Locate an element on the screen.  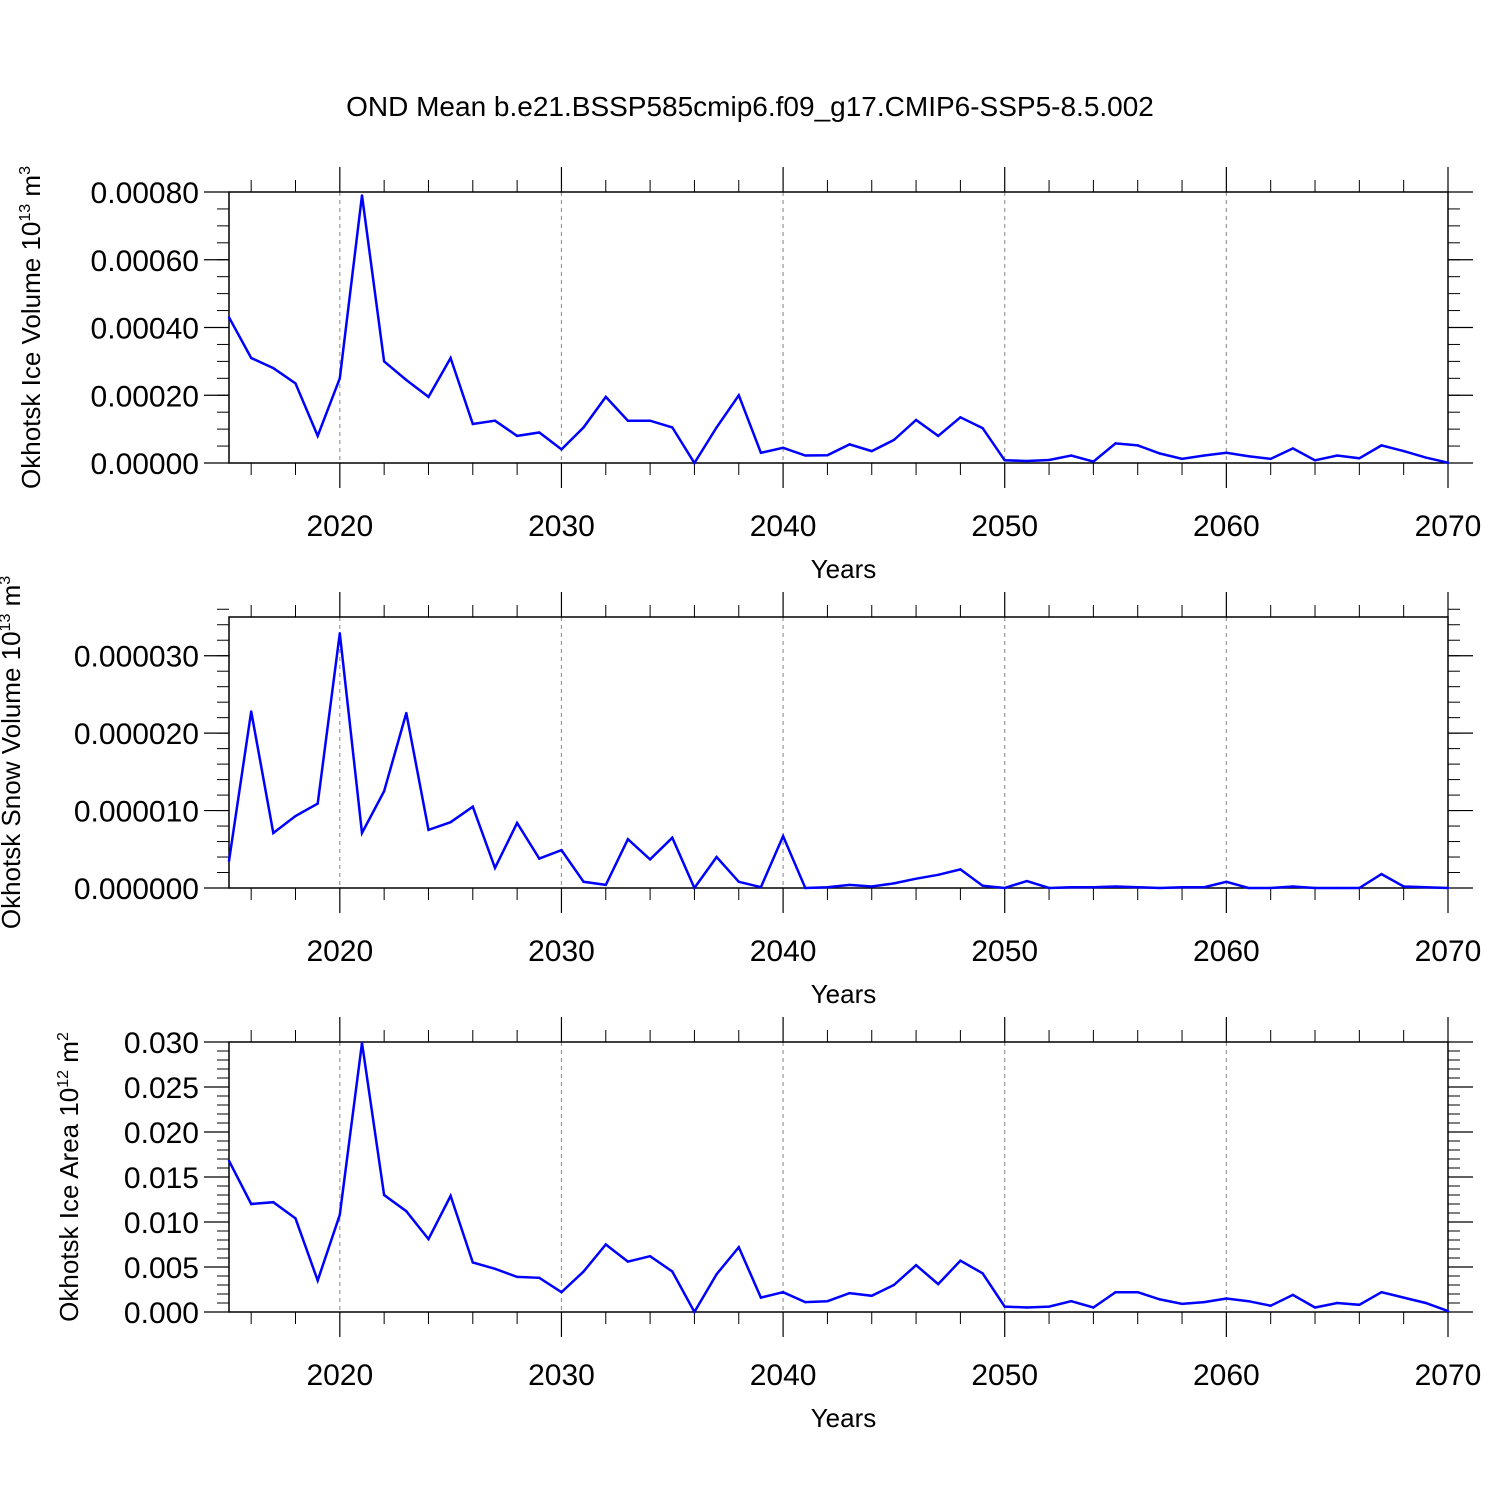
y-axis-label-part: Okhotsk Ice Volume 10 is located at coordinates (31, 355).